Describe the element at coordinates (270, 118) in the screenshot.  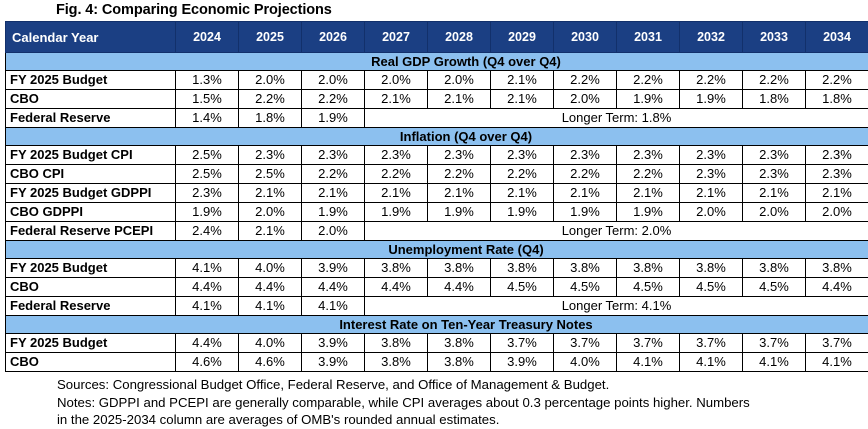
I see `data-cell: 1.8%` at that location.